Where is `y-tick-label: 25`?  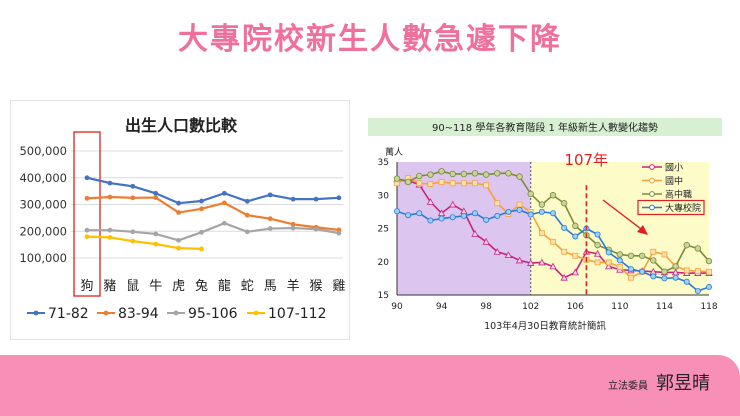
y-tick-label: 25 is located at coordinates (383, 230).